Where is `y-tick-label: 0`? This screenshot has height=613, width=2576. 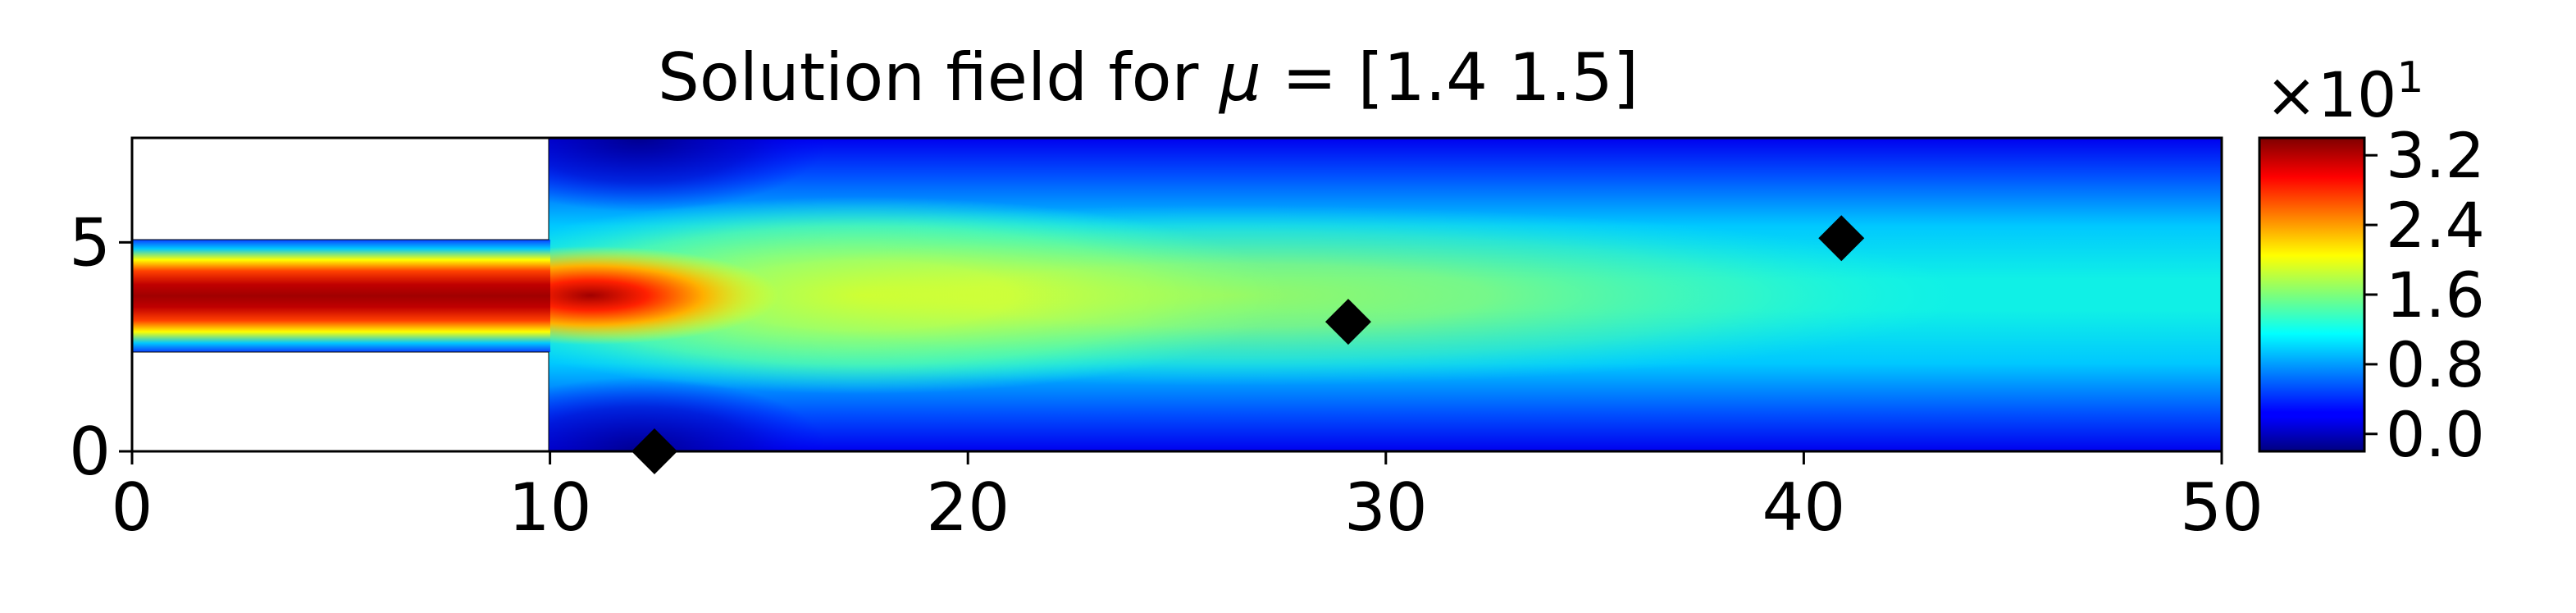 y-tick-label: 0 is located at coordinates (90, 452).